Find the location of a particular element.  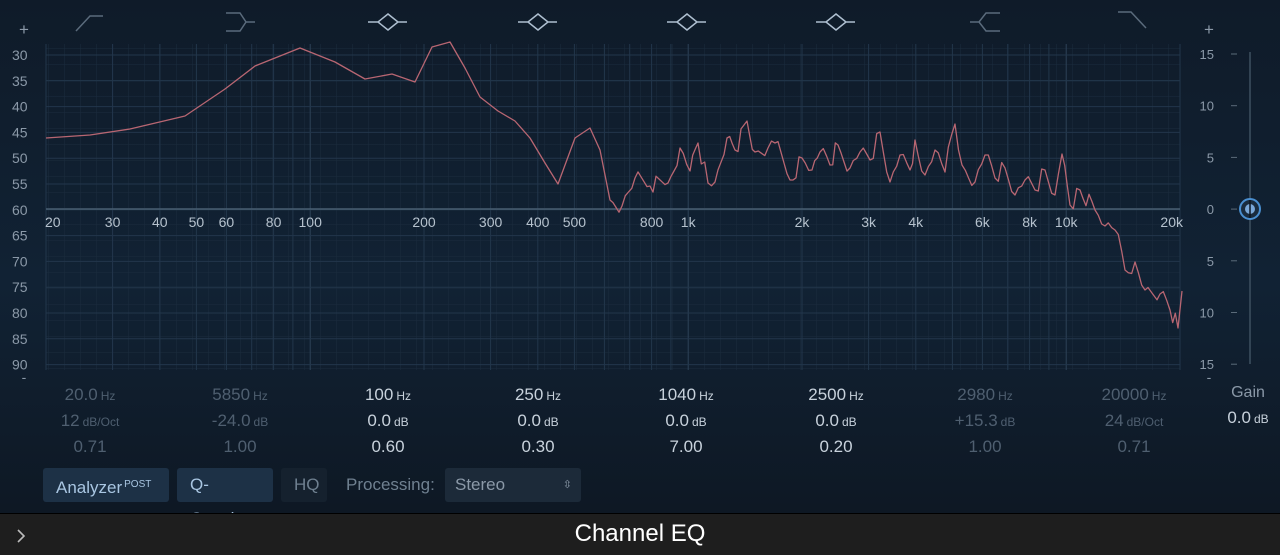

freq-label: 8k is located at coordinates (1030, 222).